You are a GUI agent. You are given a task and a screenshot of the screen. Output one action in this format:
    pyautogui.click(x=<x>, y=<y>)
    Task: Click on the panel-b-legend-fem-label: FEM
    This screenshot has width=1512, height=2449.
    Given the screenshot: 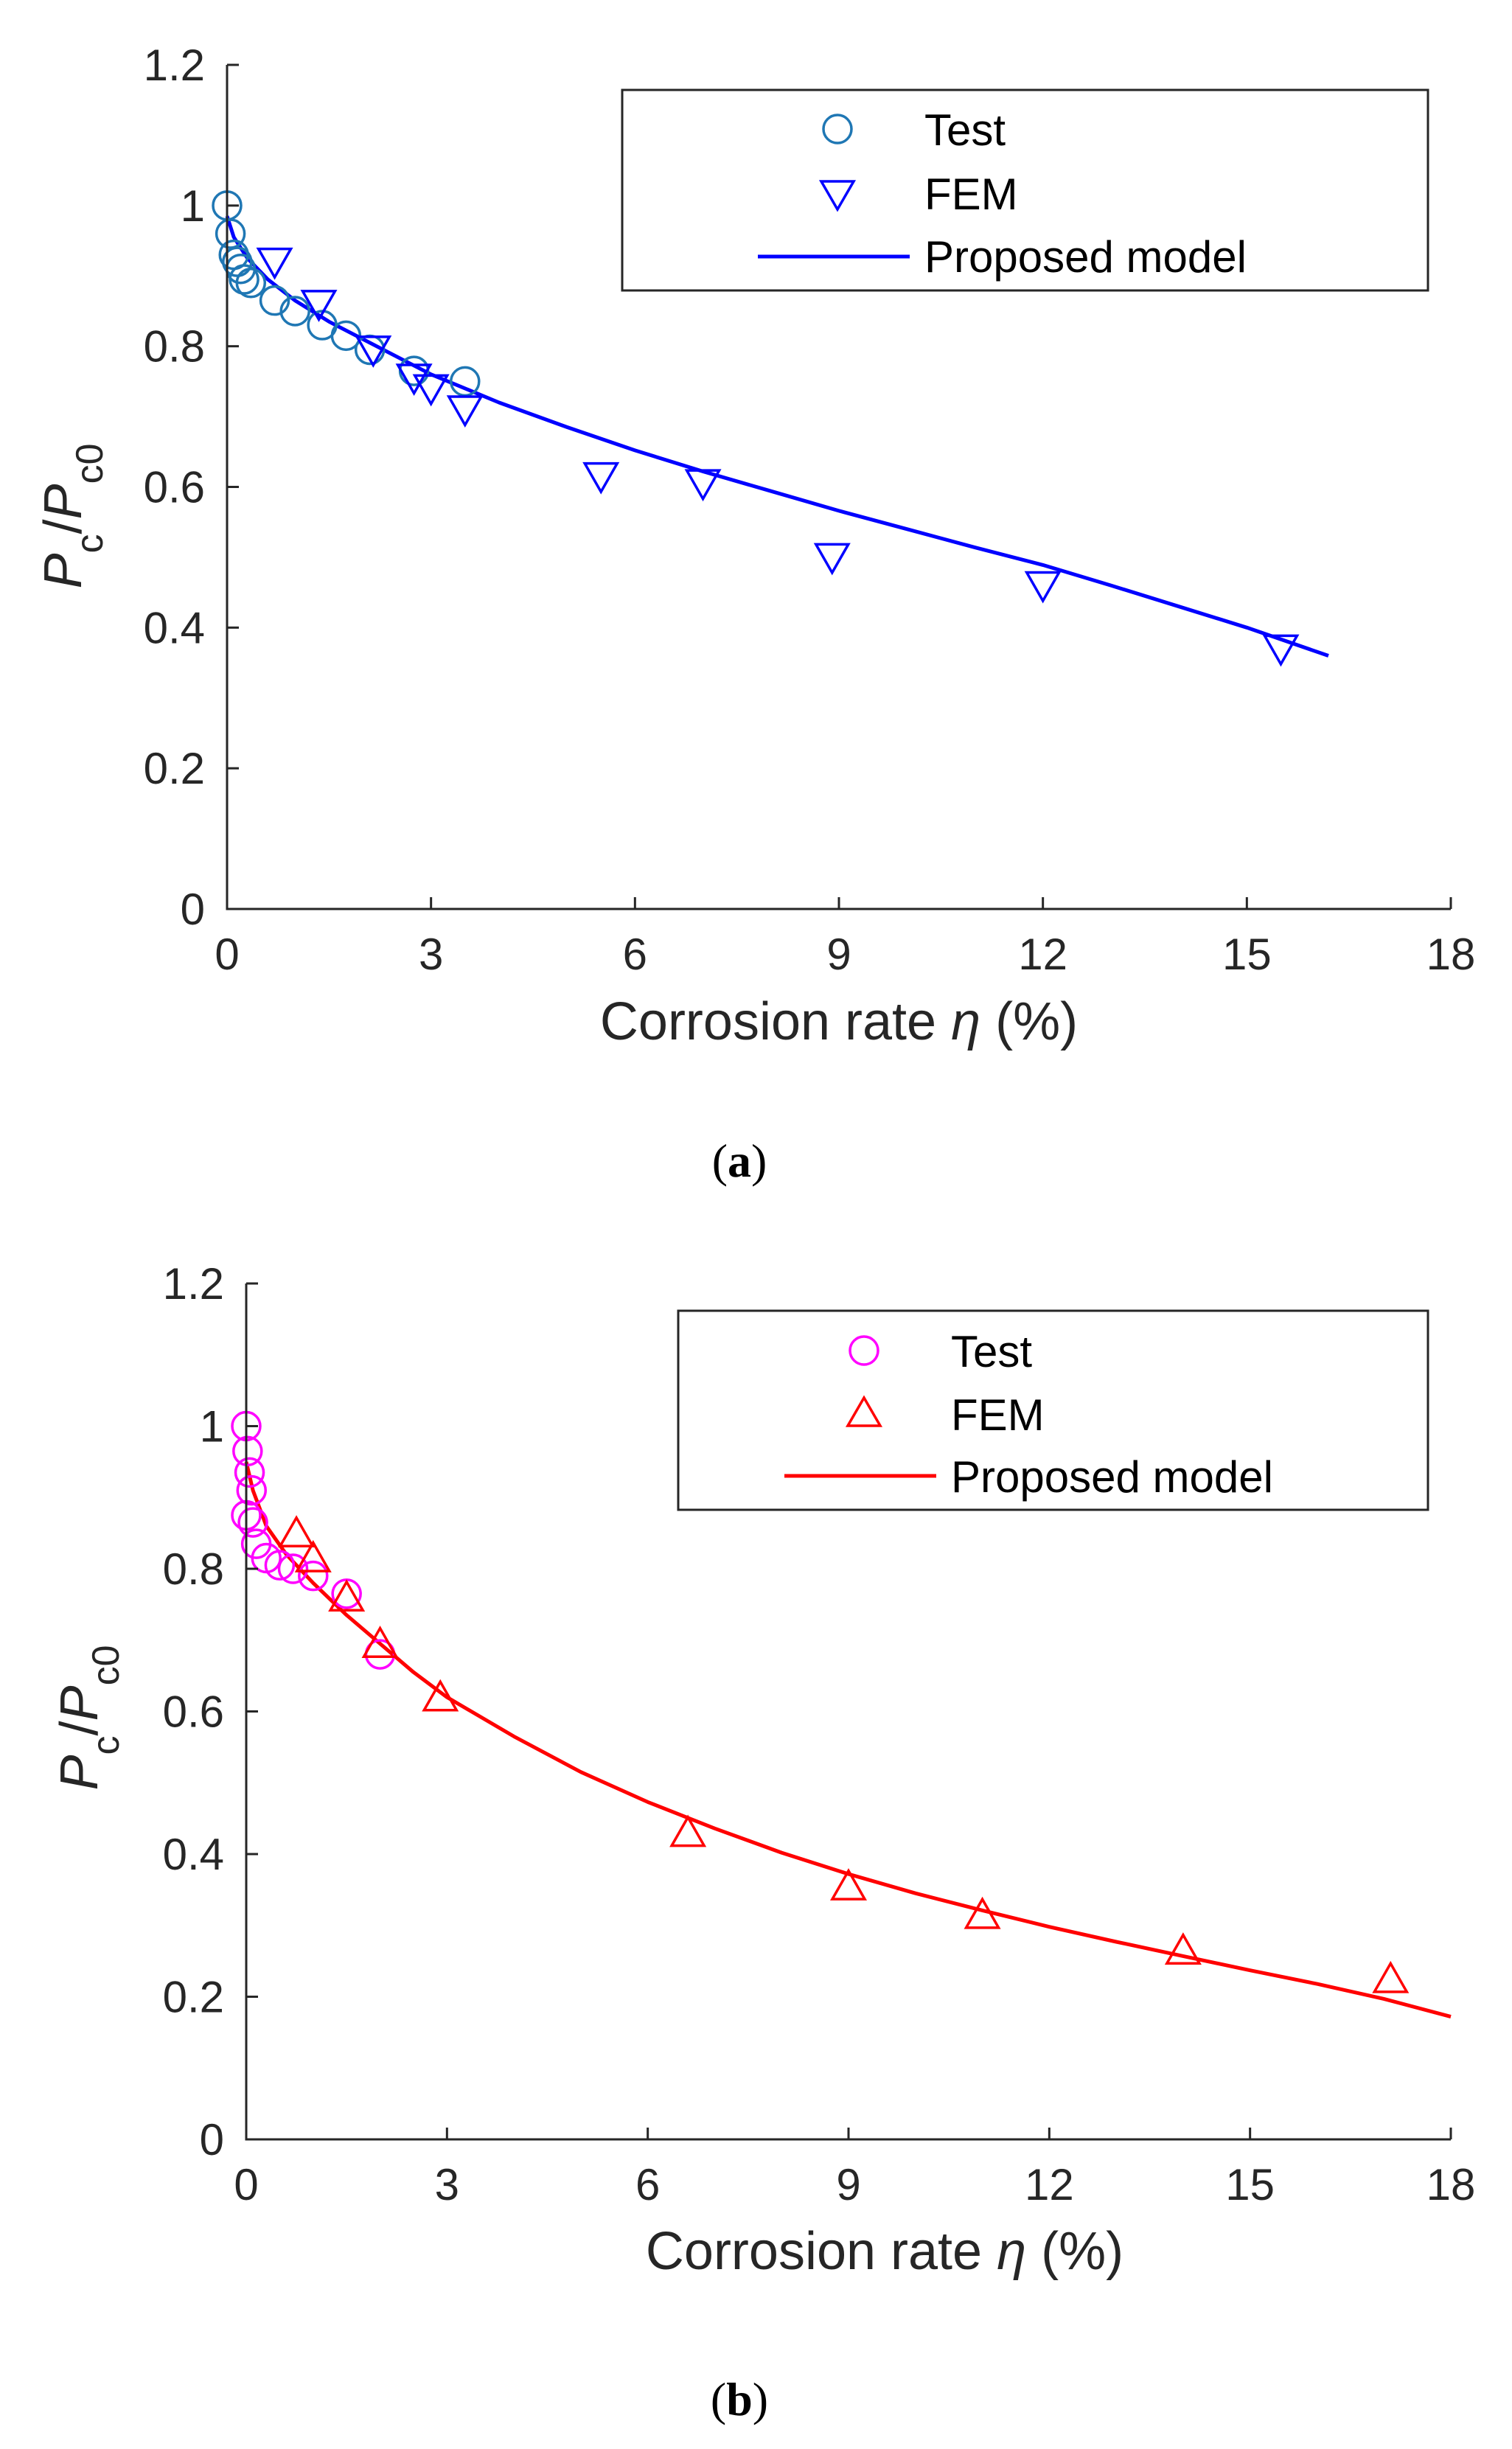 What is the action you would take?
    pyautogui.click(x=998, y=1415)
    